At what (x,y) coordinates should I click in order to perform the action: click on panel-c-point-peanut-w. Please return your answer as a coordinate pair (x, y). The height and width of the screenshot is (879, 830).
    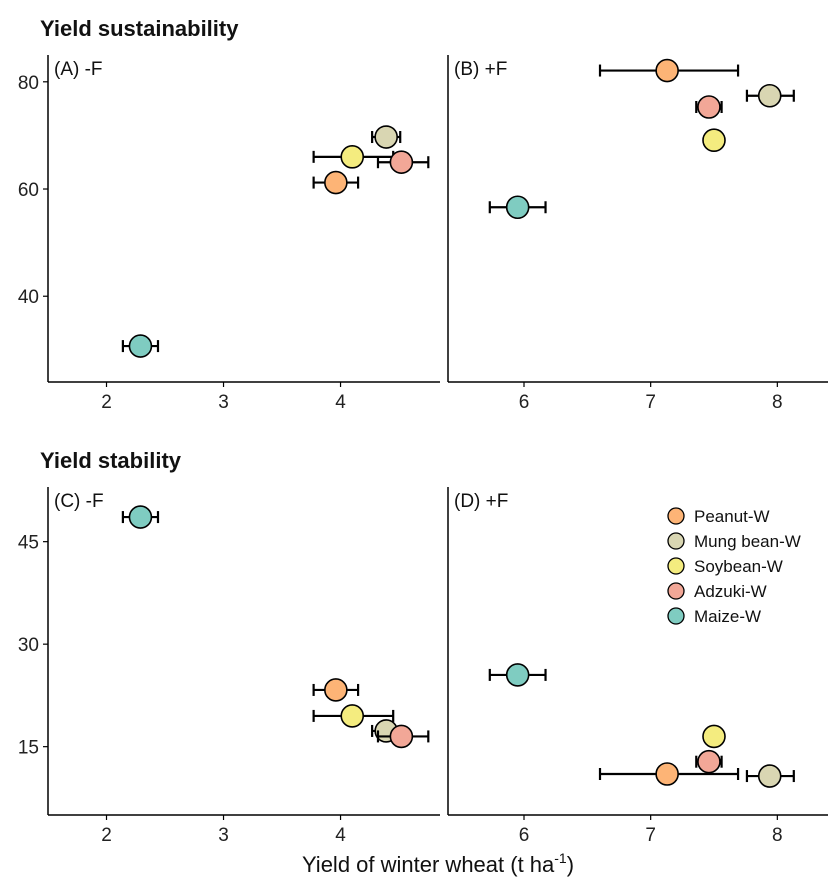
    Looking at the image, I should click on (336, 690).